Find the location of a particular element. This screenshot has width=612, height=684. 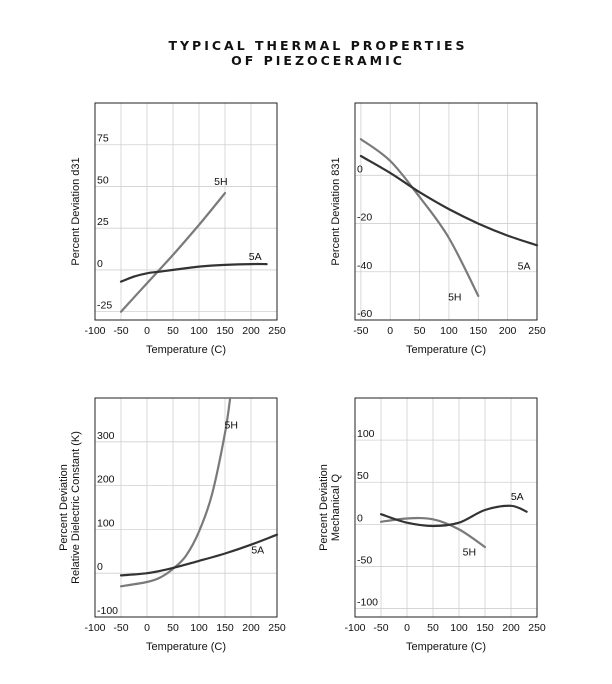

y-tick-label: -20 is located at coordinates (364, 218).